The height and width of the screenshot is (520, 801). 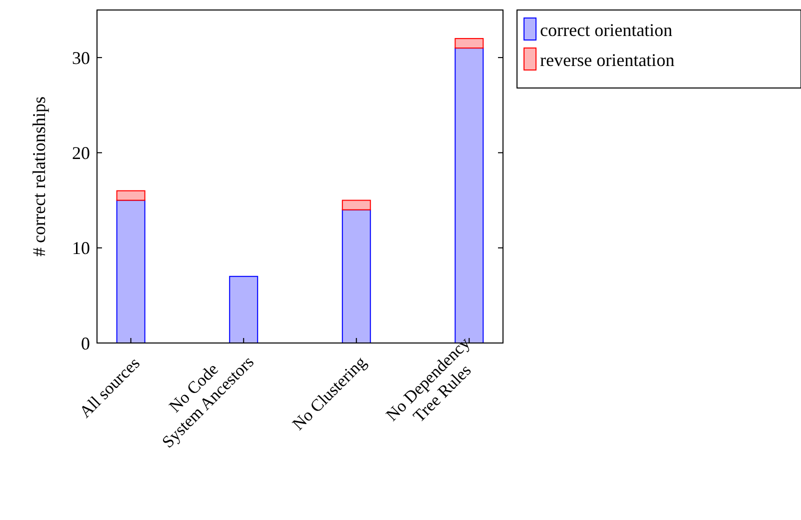 What do you see at coordinates (607, 60) in the screenshot?
I see `legend-label: reverse orientation` at bounding box center [607, 60].